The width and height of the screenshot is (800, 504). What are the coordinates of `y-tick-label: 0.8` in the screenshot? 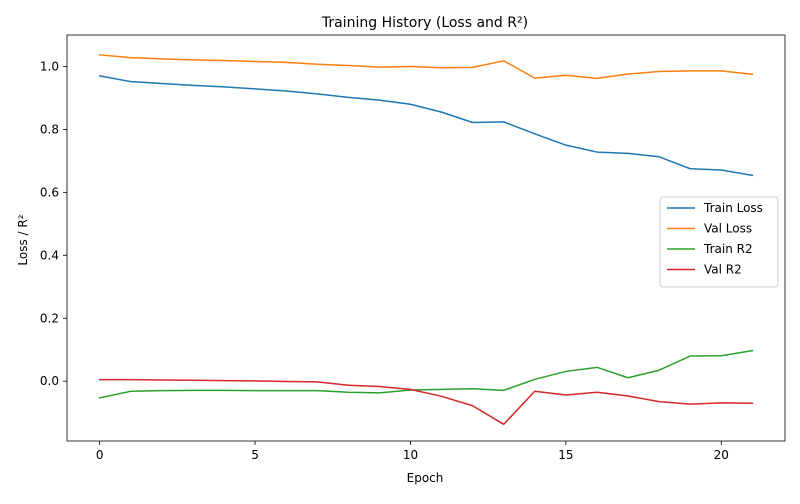 It's located at (49, 129).